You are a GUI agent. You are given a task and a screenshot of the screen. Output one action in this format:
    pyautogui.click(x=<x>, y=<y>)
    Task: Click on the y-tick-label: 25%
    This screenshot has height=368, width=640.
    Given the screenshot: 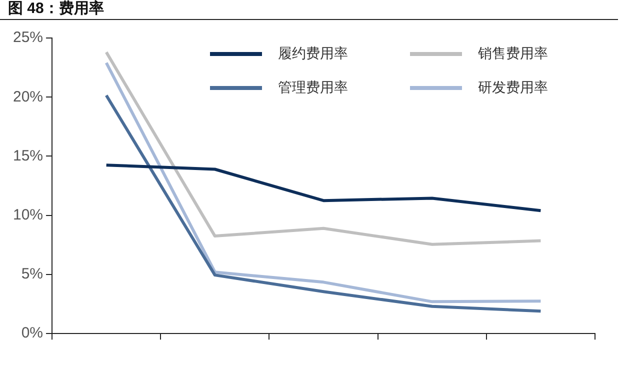 What is the action you would take?
    pyautogui.click(x=28, y=37)
    